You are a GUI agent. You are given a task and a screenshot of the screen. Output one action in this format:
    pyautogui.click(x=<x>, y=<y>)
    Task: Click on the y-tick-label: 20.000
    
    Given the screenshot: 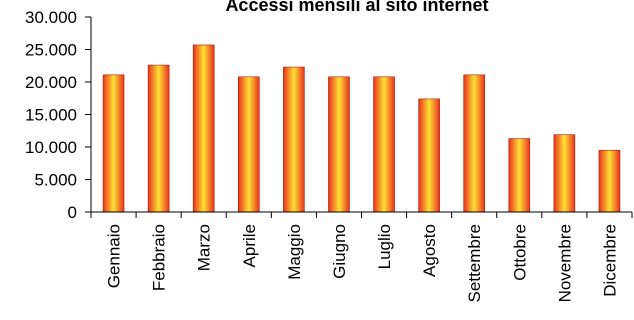 What is the action you would take?
    pyautogui.click(x=51, y=82)
    